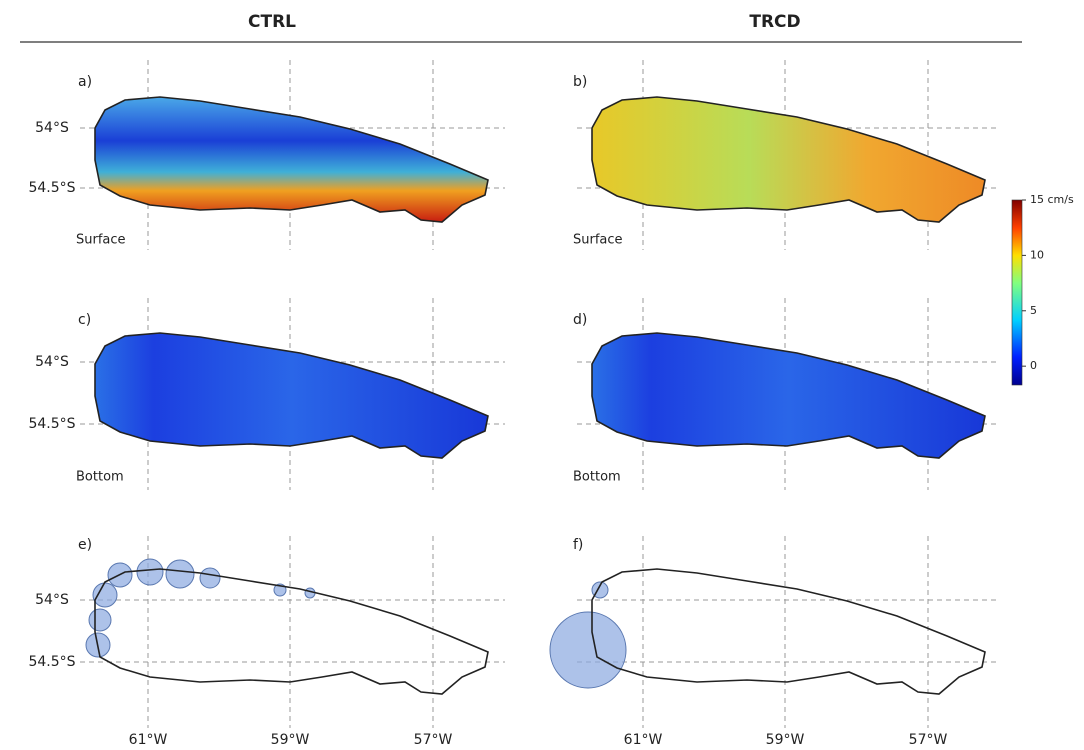 The image size is (1084, 750). What do you see at coordinates (1017, 292) in the screenshot?
I see `colorbar` at bounding box center [1017, 292].